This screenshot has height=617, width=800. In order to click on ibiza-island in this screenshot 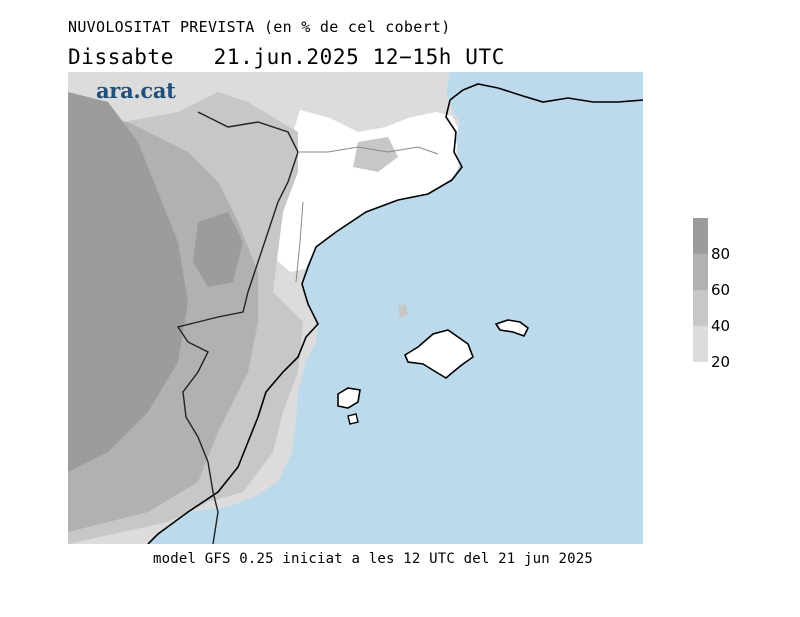, I will do `click(349, 398)`.